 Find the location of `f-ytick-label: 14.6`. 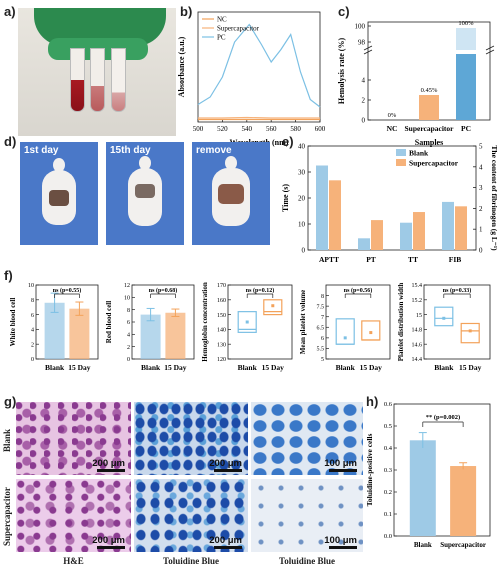

f-ytick-label: 14.6 is located at coordinates (417, 345).